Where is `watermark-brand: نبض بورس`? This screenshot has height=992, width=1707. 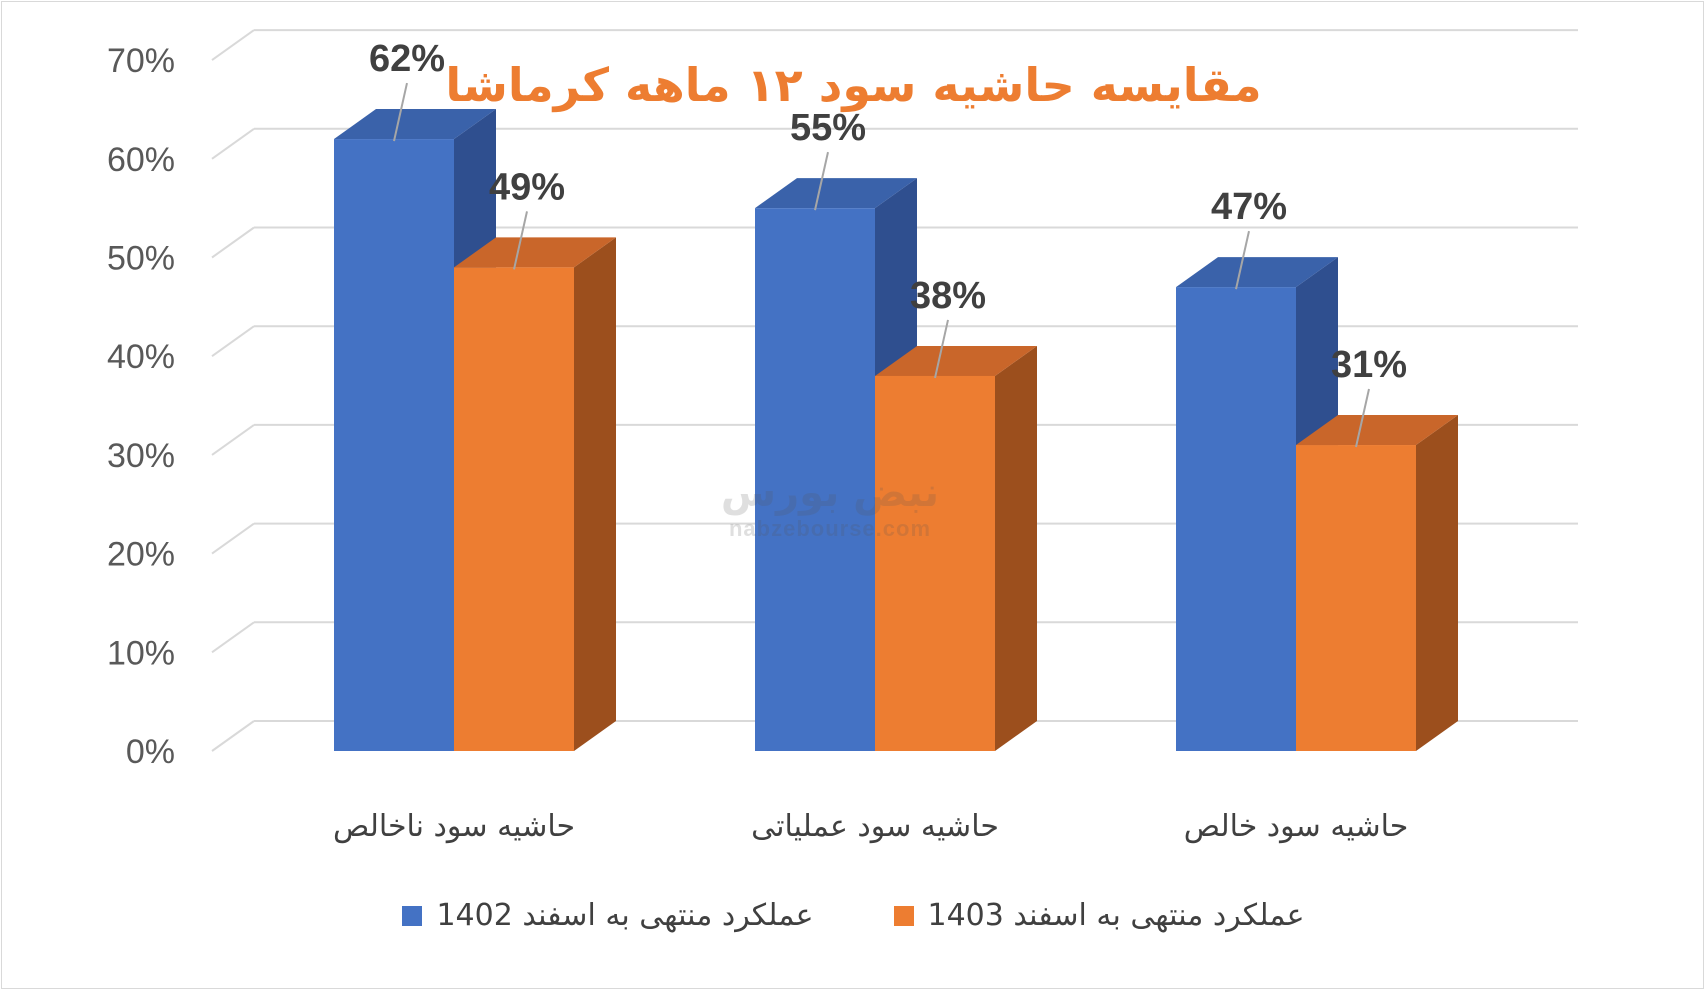
watermark-brand: نبض بورس is located at coordinates (830, 493).